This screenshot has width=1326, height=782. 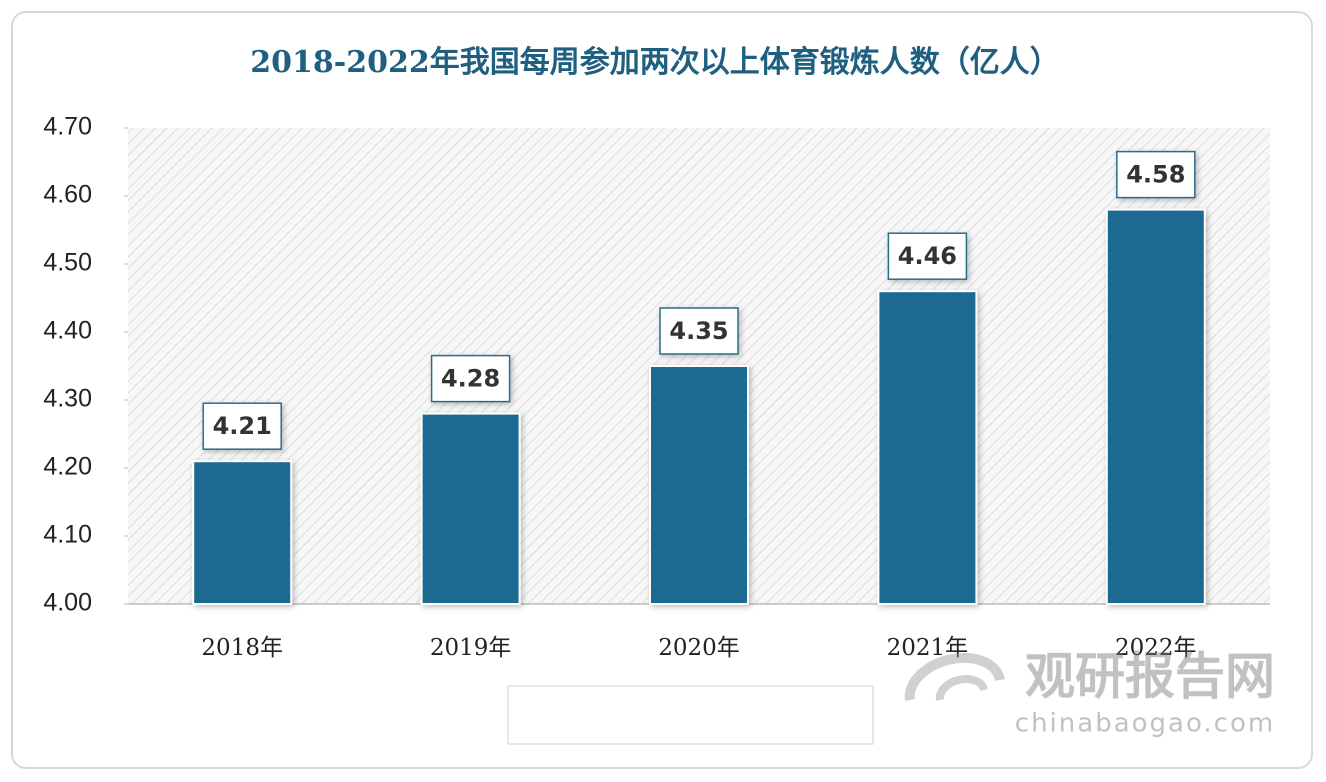 What do you see at coordinates (1145, 724) in the screenshot?
I see `watermark-site: chinabaogao.com` at bounding box center [1145, 724].